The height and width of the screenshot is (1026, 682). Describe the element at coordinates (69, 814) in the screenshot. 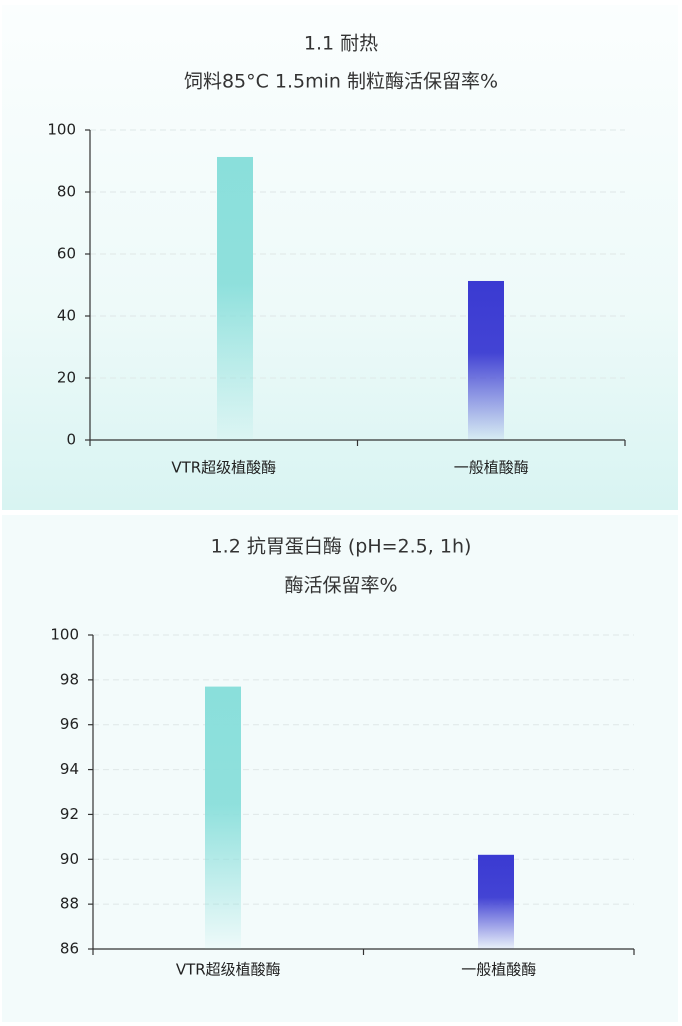

I see `y-tick-label: 92` at that location.